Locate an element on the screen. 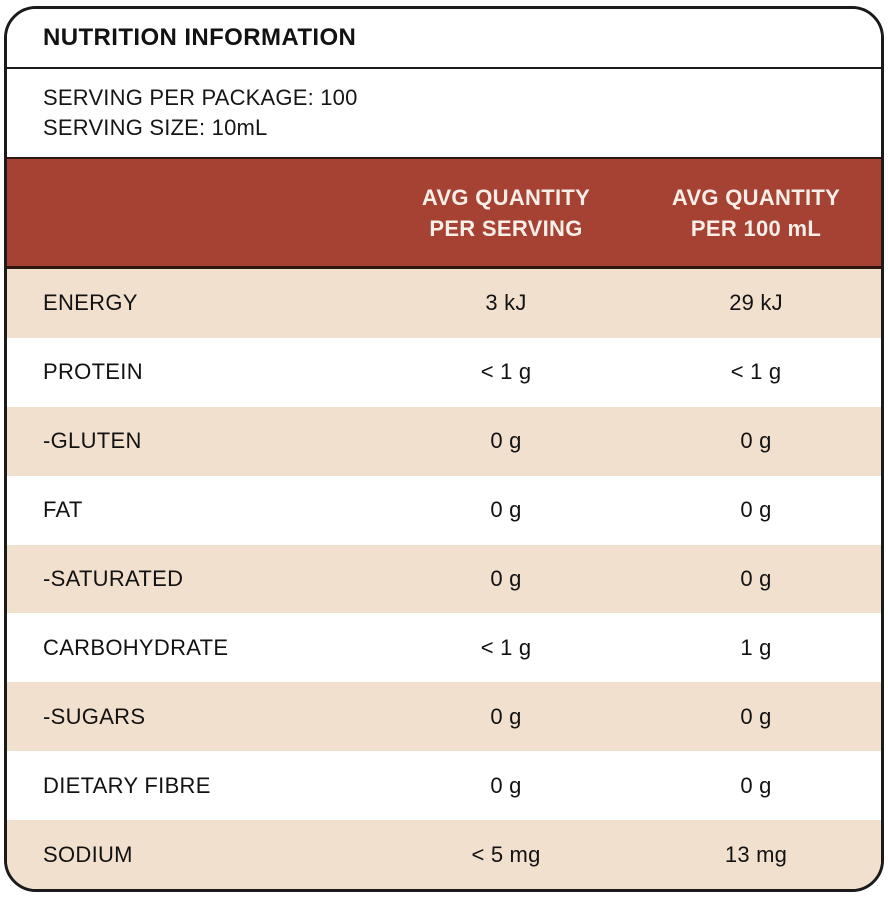 The height and width of the screenshot is (897, 888). column-header-per-serving: AVG QUANTITY PER SERVING is located at coordinates (506, 212).